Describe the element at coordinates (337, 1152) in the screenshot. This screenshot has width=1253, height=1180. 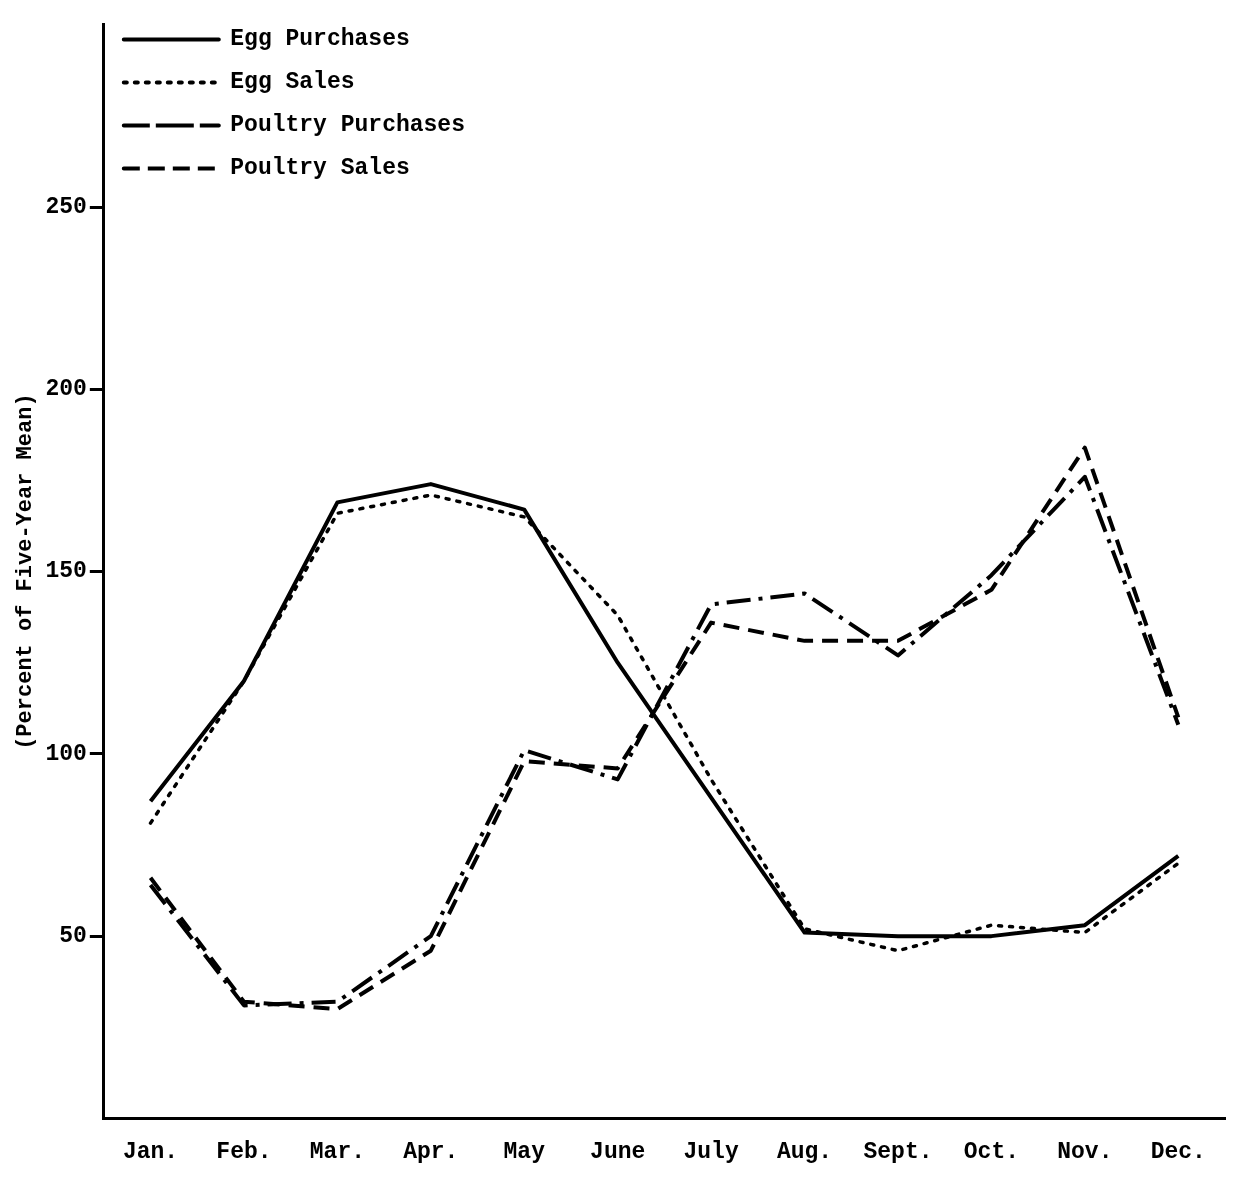
I see `x-tick-label: Mar.` at that location.